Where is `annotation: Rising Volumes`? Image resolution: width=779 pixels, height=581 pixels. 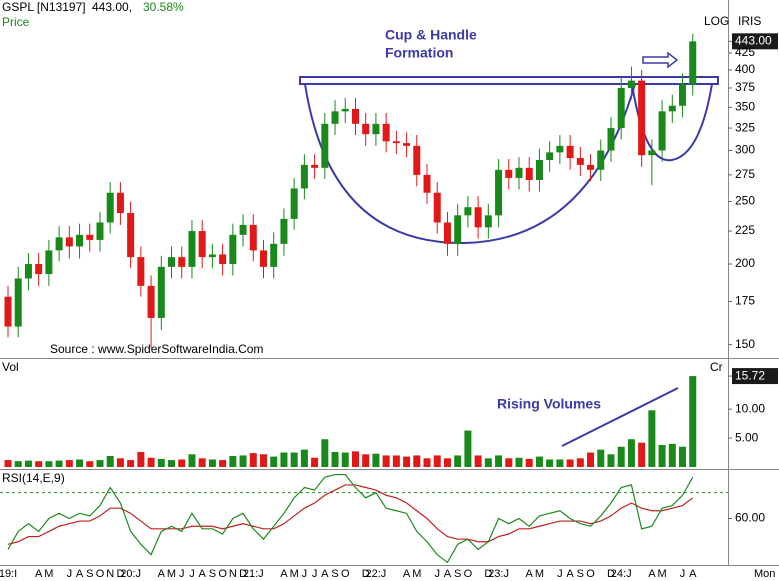
annotation: Rising Volumes is located at coordinates (549, 404).